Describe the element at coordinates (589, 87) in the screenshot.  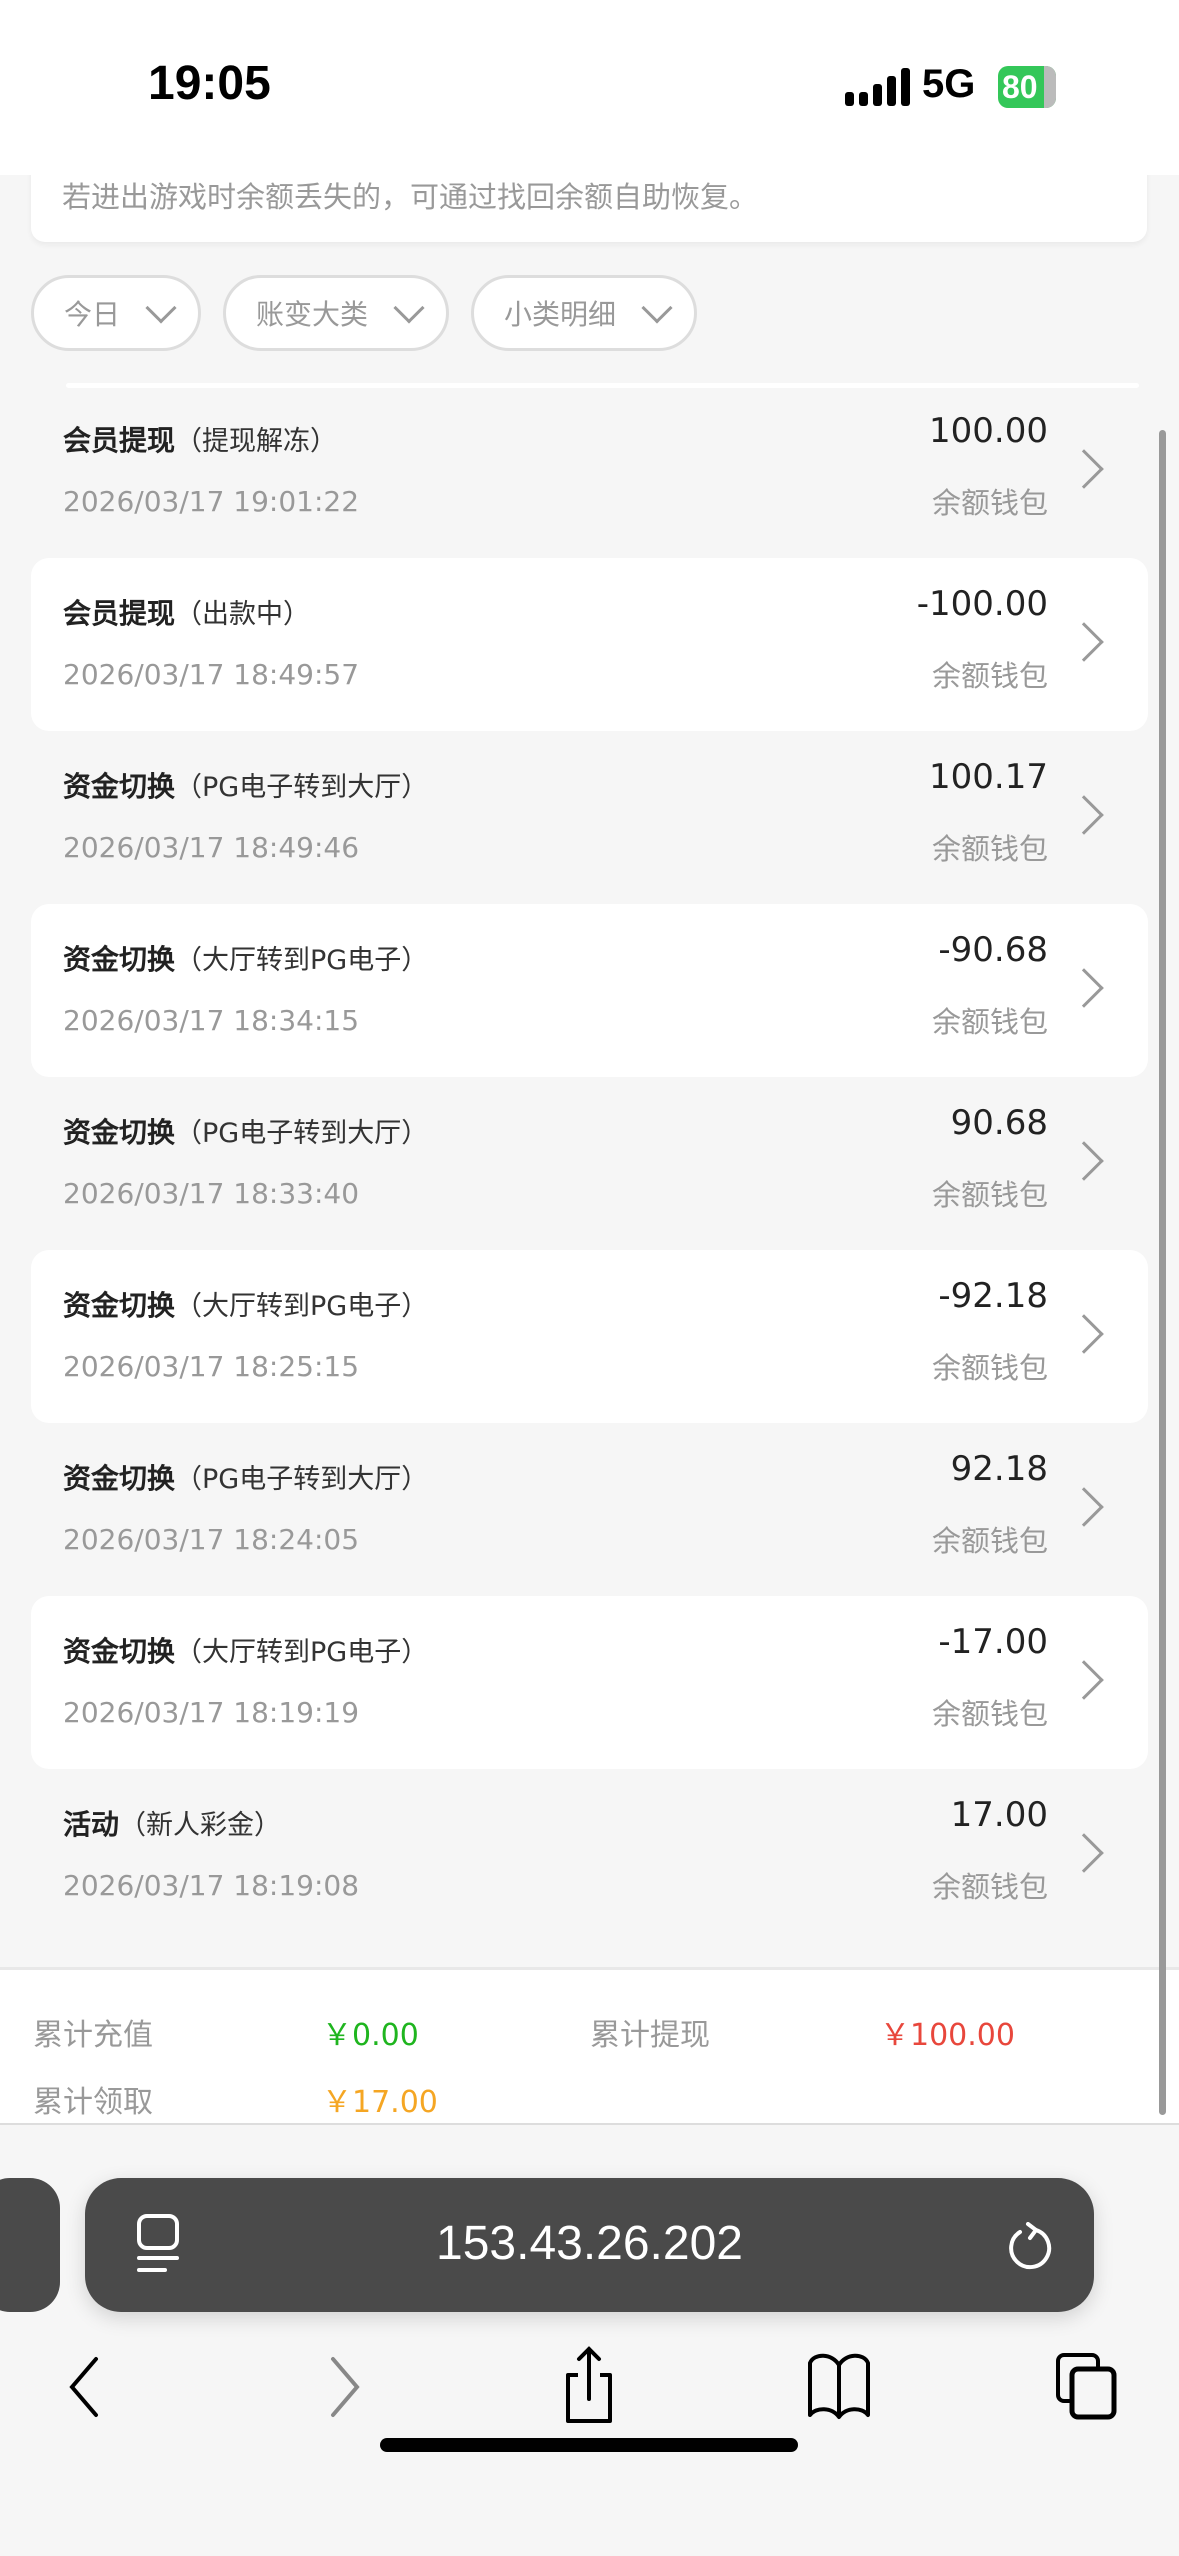
I see `status-bar: 19:05 5G 80` at that location.